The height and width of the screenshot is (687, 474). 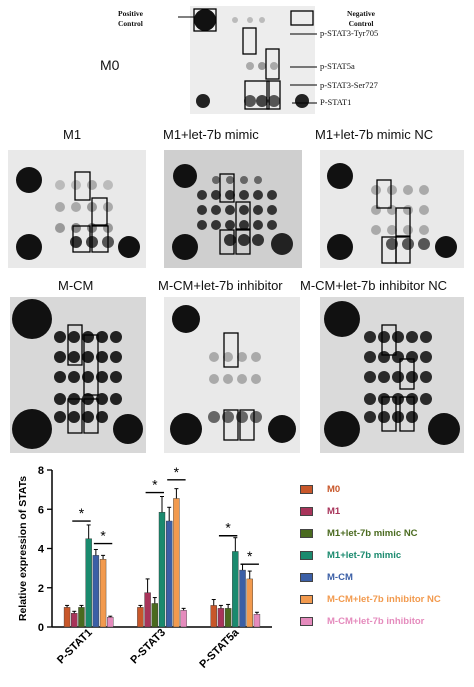 What do you see at coordinates (374, 134) in the screenshot?
I see `blot-label-m1-mimic-nc: M1+let-7b mimic NC` at bounding box center [374, 134].